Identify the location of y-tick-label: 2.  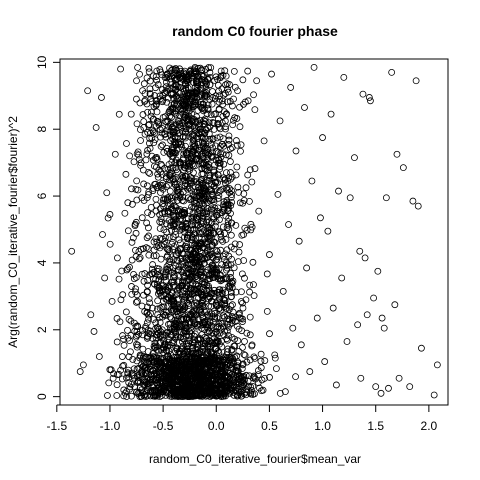
(42, 329).